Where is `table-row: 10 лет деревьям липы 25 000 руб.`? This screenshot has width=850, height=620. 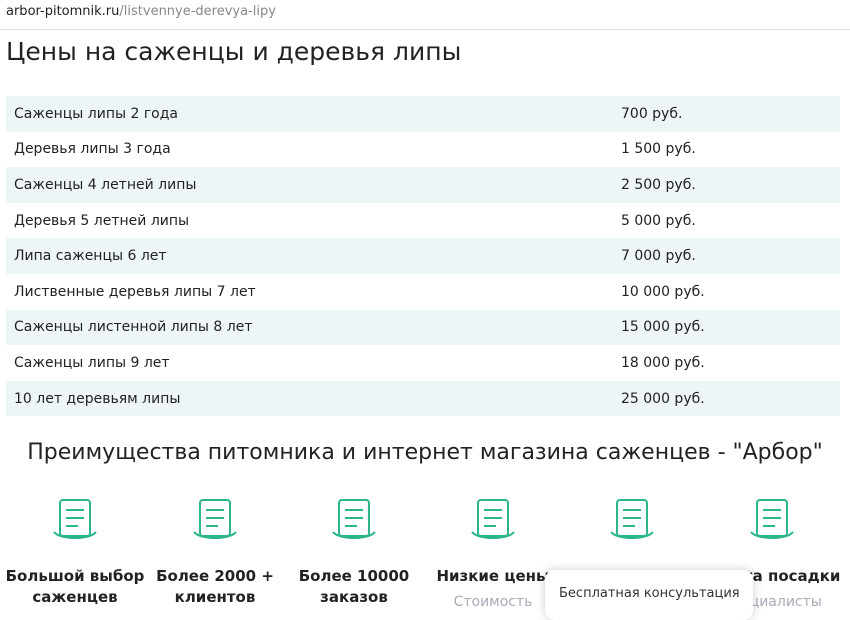 table-row: 10 лет деревьям липы 25 000 руб. is located at coordinates (423, 398).